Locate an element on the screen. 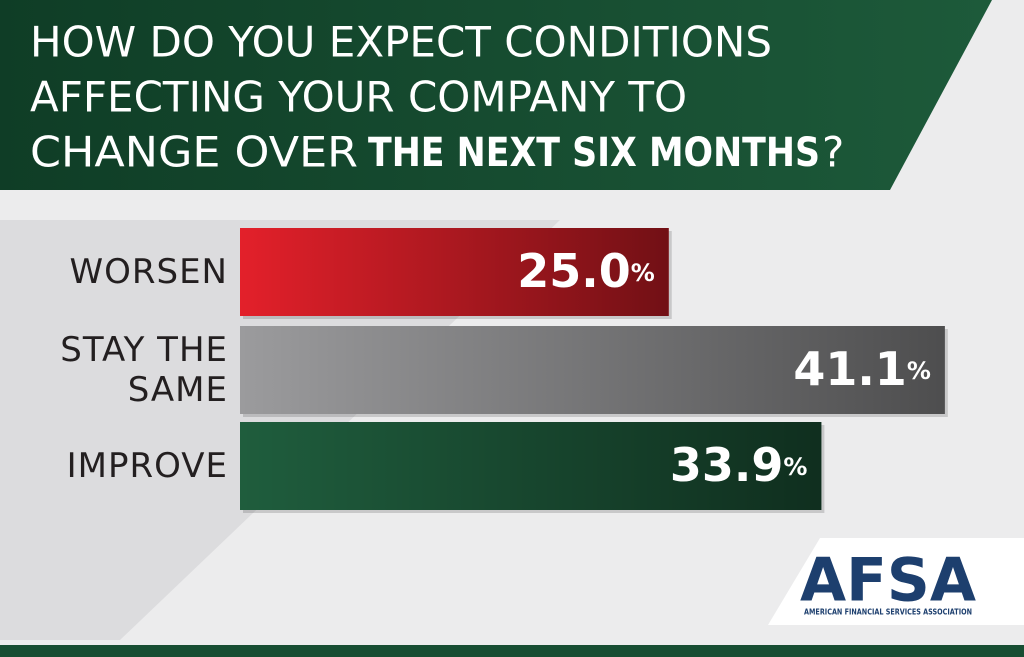 This screenshot has height=657, width=1024. category-label: IMPROVE is located at coordinates (147, 466).